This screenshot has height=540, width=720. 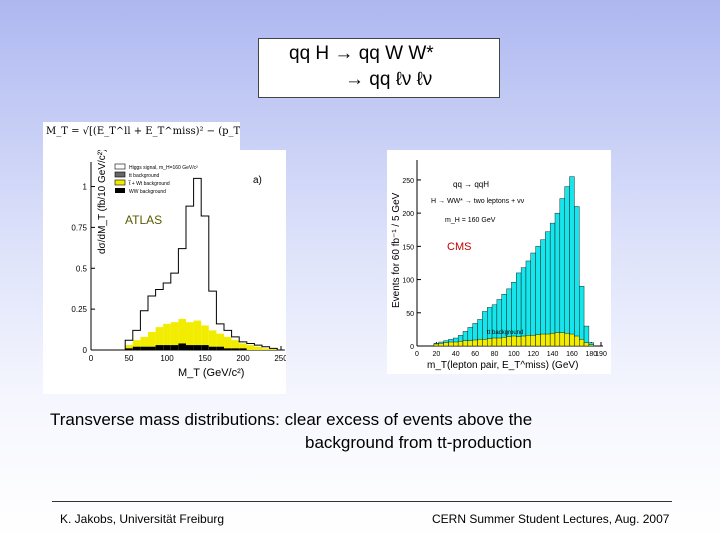 I want to click on cms-y-tick-label: 0, so click(x=412, y=347).